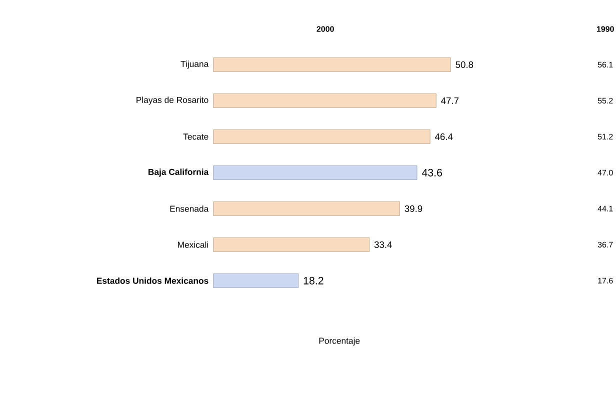  Describe the element at coordinates (413, 208) in the screenshot. I see `data-label: 39.9` at that location.